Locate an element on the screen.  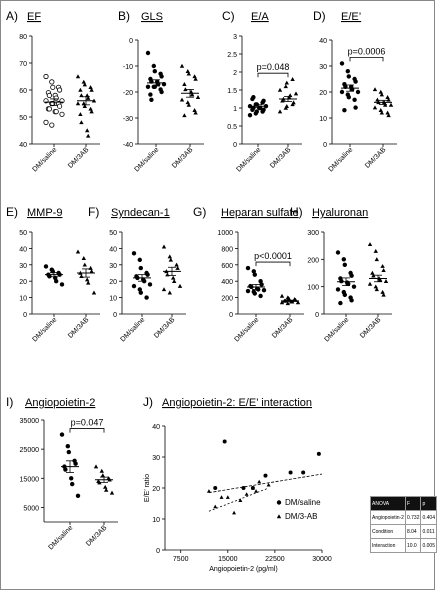
y-tick-label: 25000 is located at coordinates (30, 450).